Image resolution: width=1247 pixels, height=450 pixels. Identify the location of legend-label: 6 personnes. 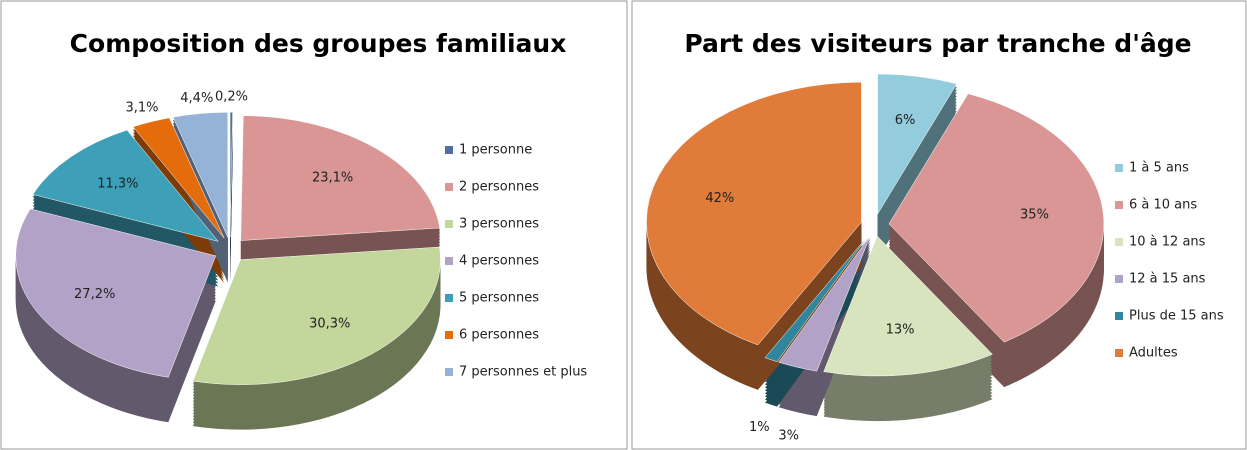
(499, 335).